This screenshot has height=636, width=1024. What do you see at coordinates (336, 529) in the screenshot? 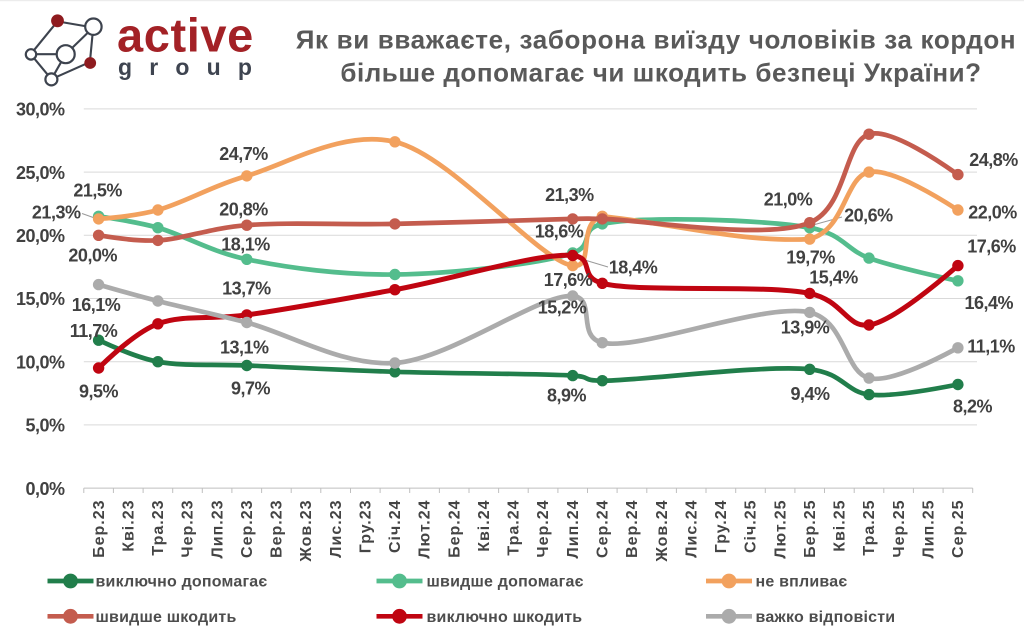
I see `svg-text: Лис.23` at bounding box center [336, 529].